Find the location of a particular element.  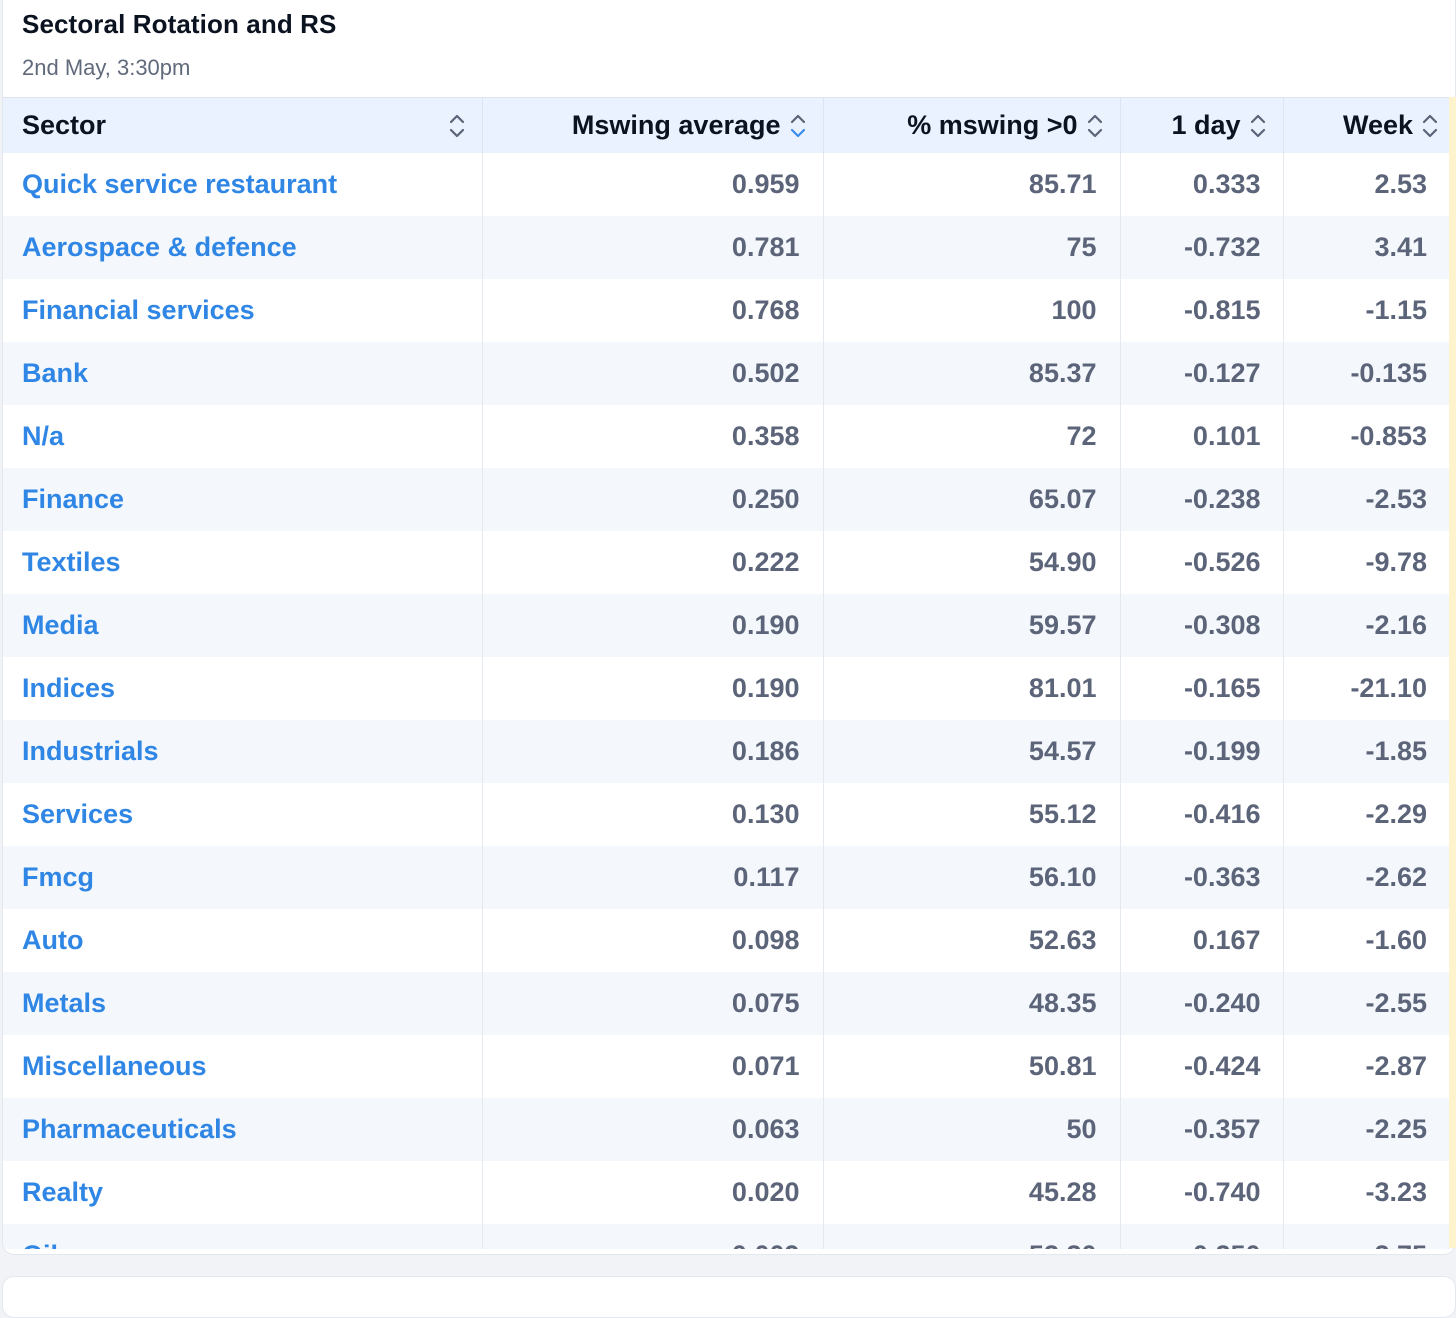

mswing-average-cell: 0.781 is located at coordinates (653, 247).